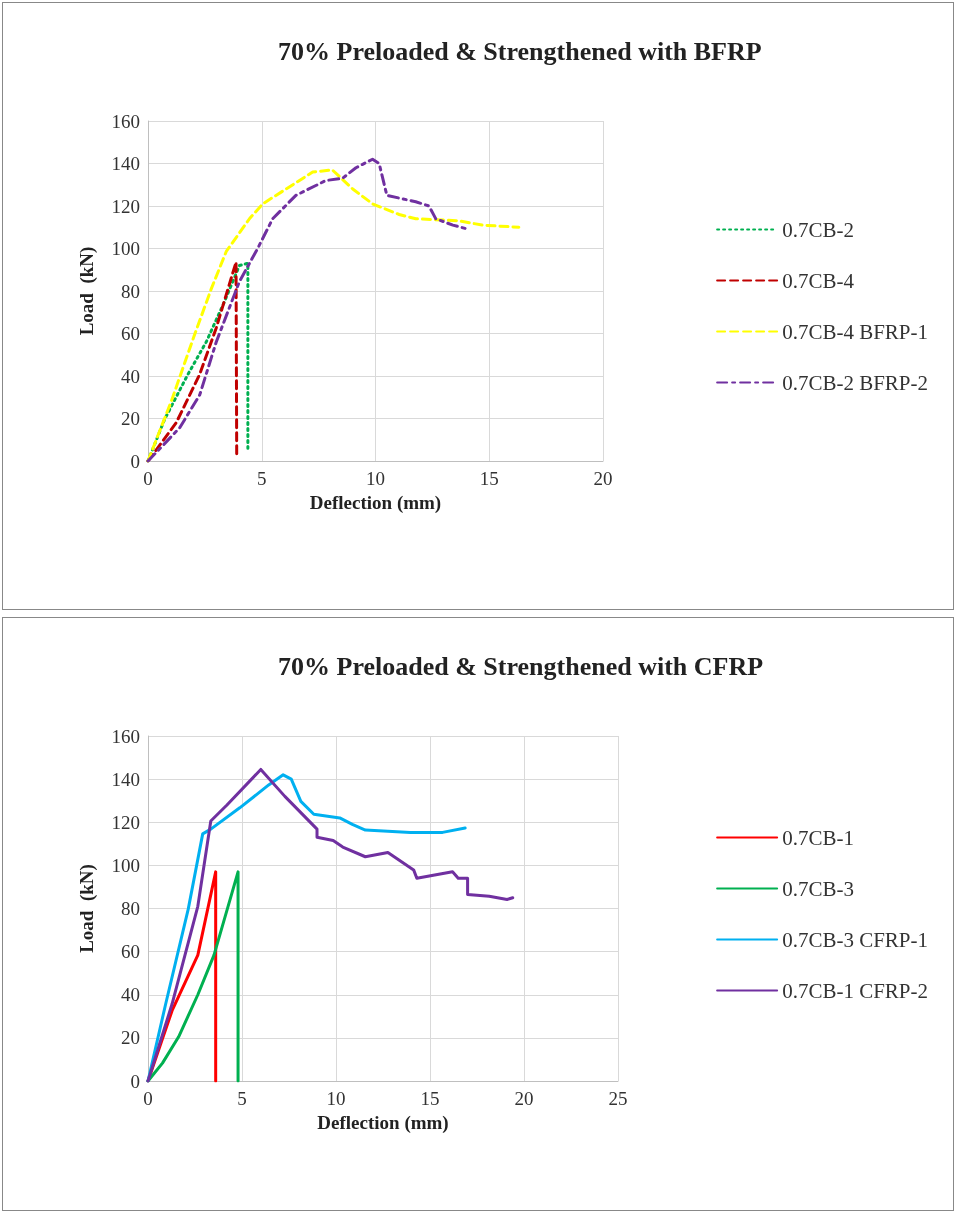 This screenshot has height=1213, width=958. Describe the element at coordinates (818, 280) in the screenshot. I see `legend-label: 0.7CB-4` at that location.